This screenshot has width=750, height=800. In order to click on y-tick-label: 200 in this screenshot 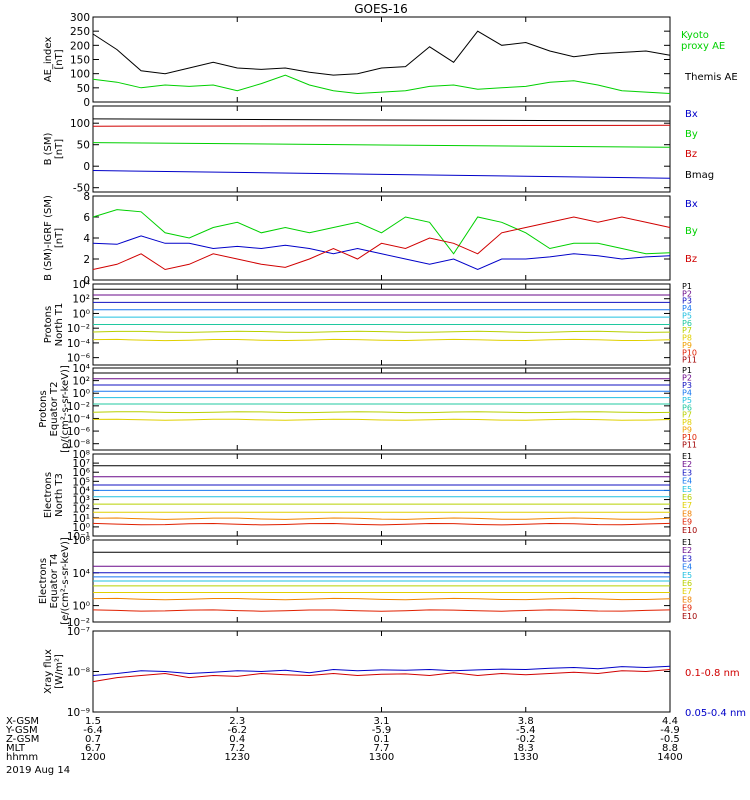, I will do `click(80, 46)`.